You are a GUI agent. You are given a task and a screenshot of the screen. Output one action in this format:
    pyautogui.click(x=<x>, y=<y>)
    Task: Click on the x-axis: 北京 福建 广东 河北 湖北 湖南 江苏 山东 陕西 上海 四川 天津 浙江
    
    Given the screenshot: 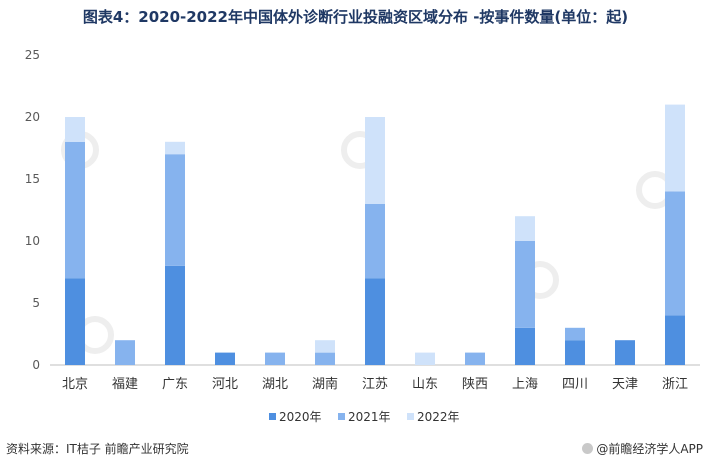 What is the action you would take?
    pyautogui.click(x=375, y=384)
    